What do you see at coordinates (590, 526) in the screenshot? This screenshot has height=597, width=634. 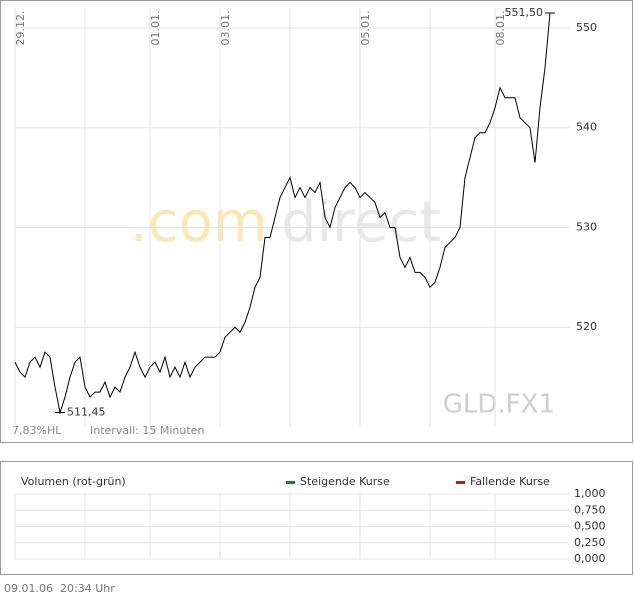 I see `y-tick-label: 0,500` at bounding box center [590, 526].